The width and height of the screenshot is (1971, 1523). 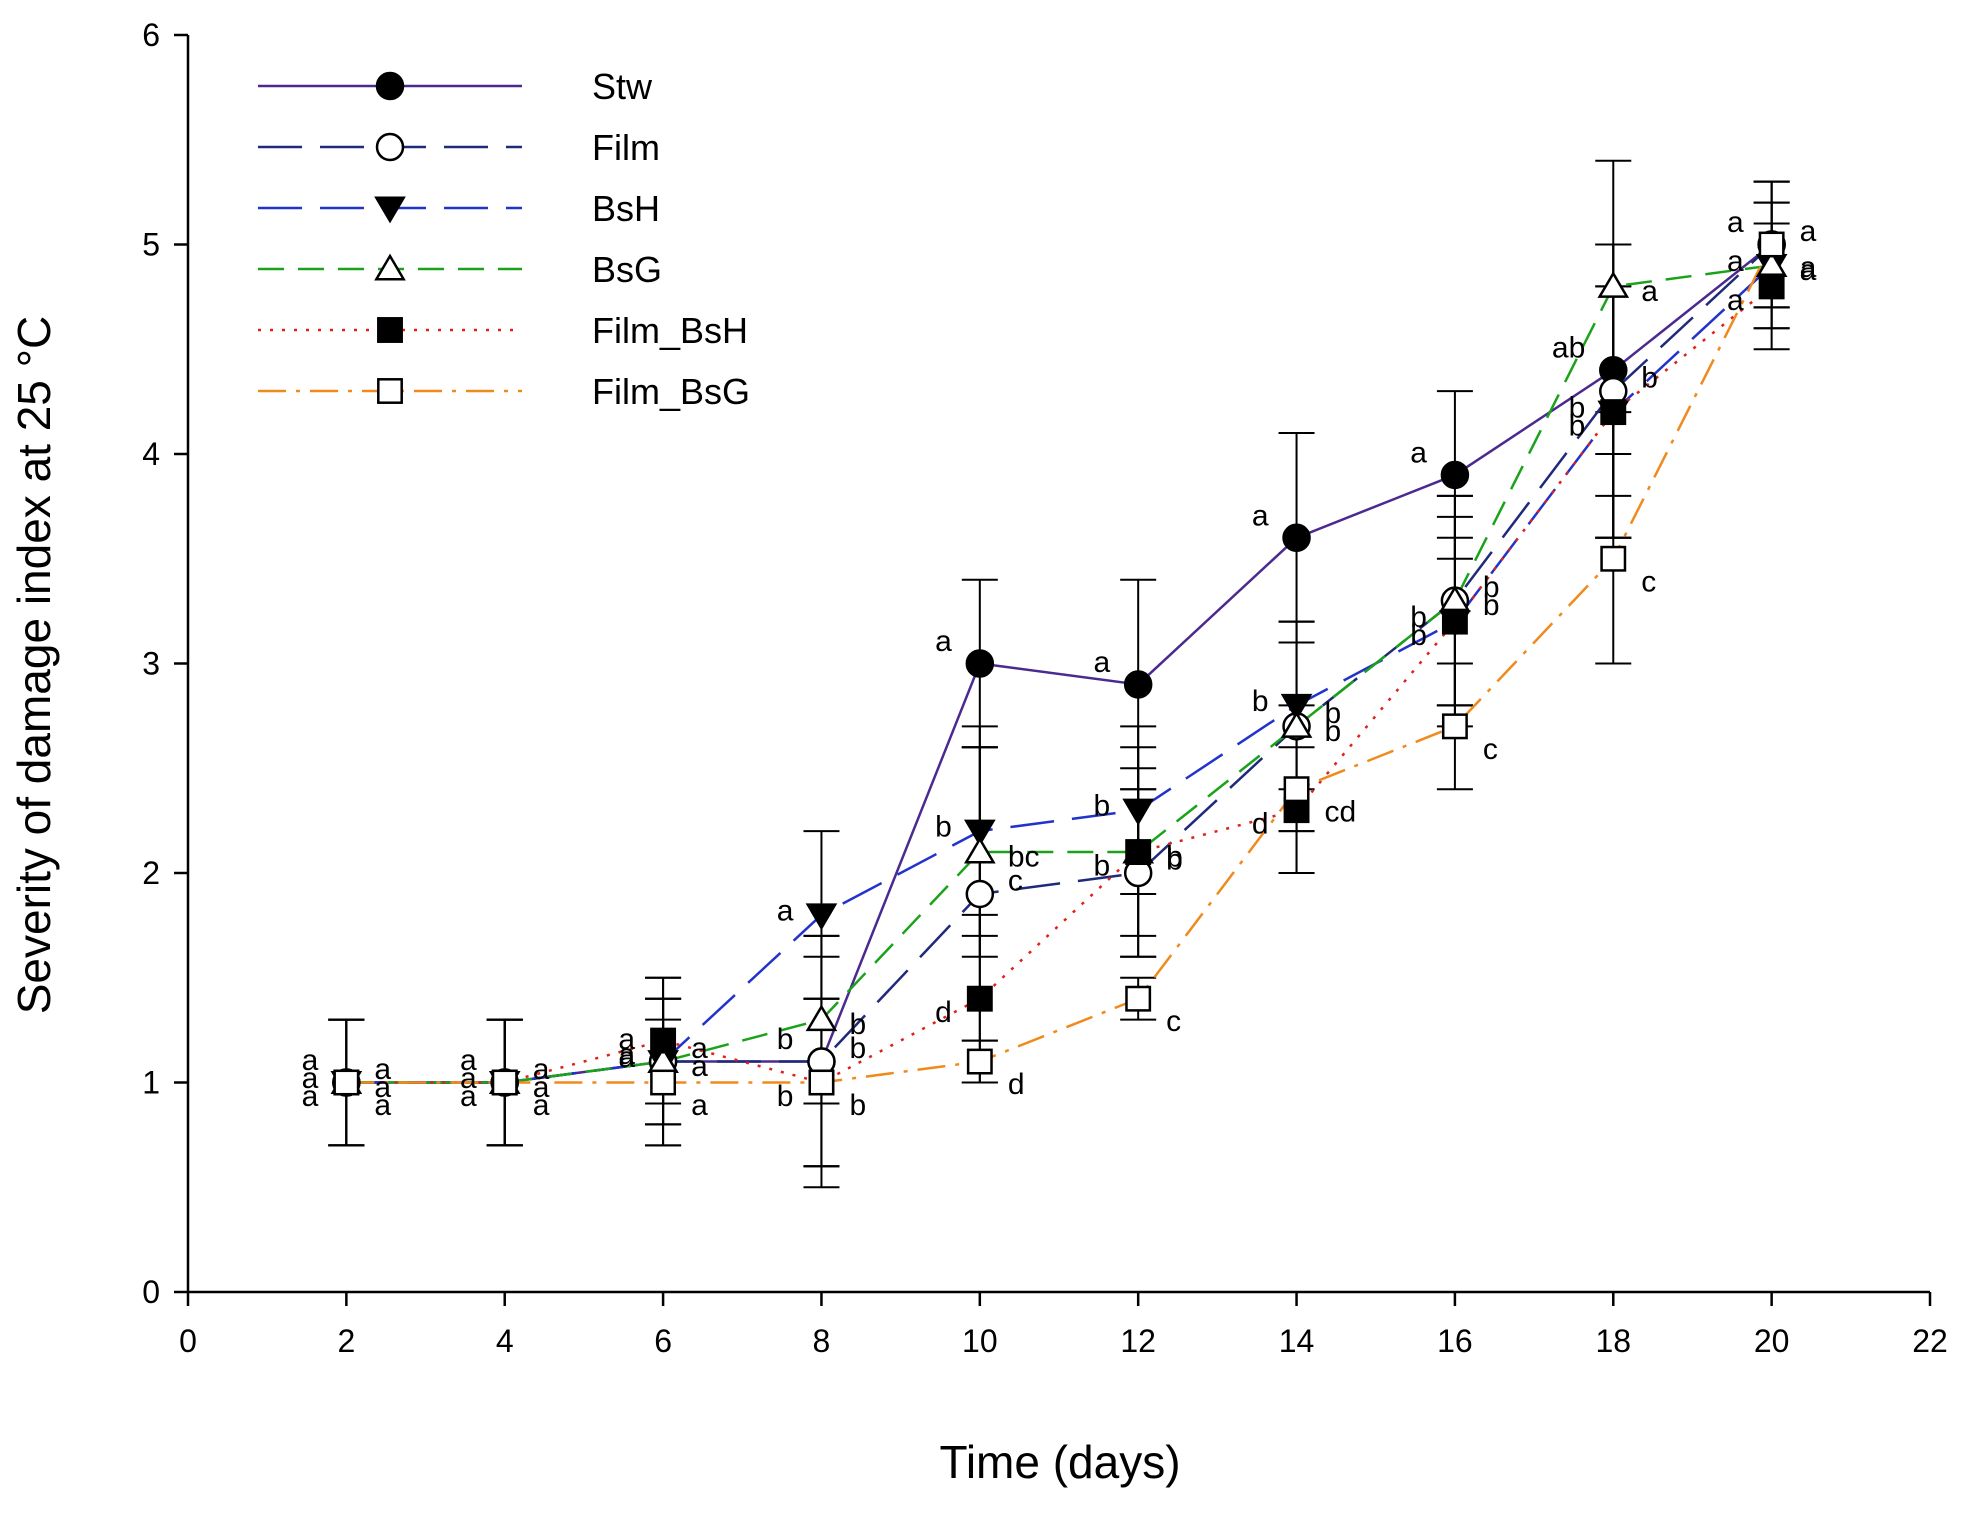 What do you see at coordinates (627, 269) in the screenshot?
I see `legend-label: BsG` at bounding box center [627, 269].